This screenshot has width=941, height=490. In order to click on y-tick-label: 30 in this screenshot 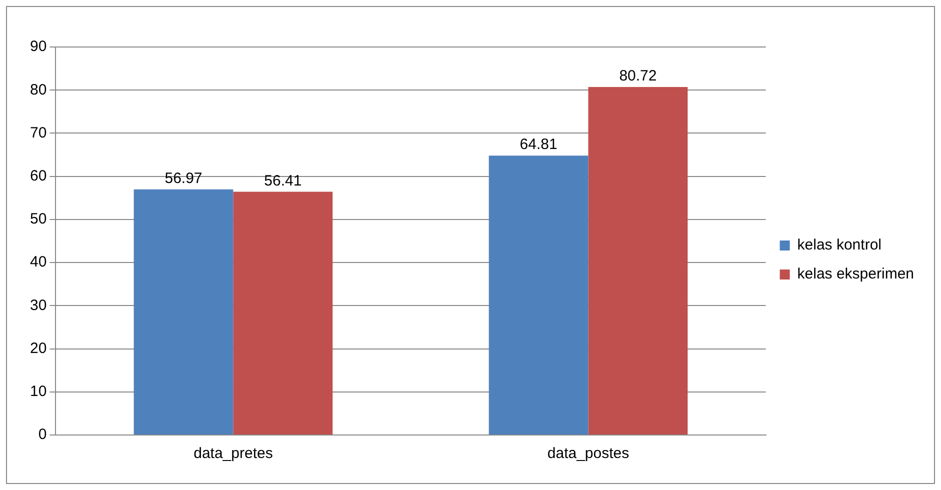, I will do `click(38, 305)`.